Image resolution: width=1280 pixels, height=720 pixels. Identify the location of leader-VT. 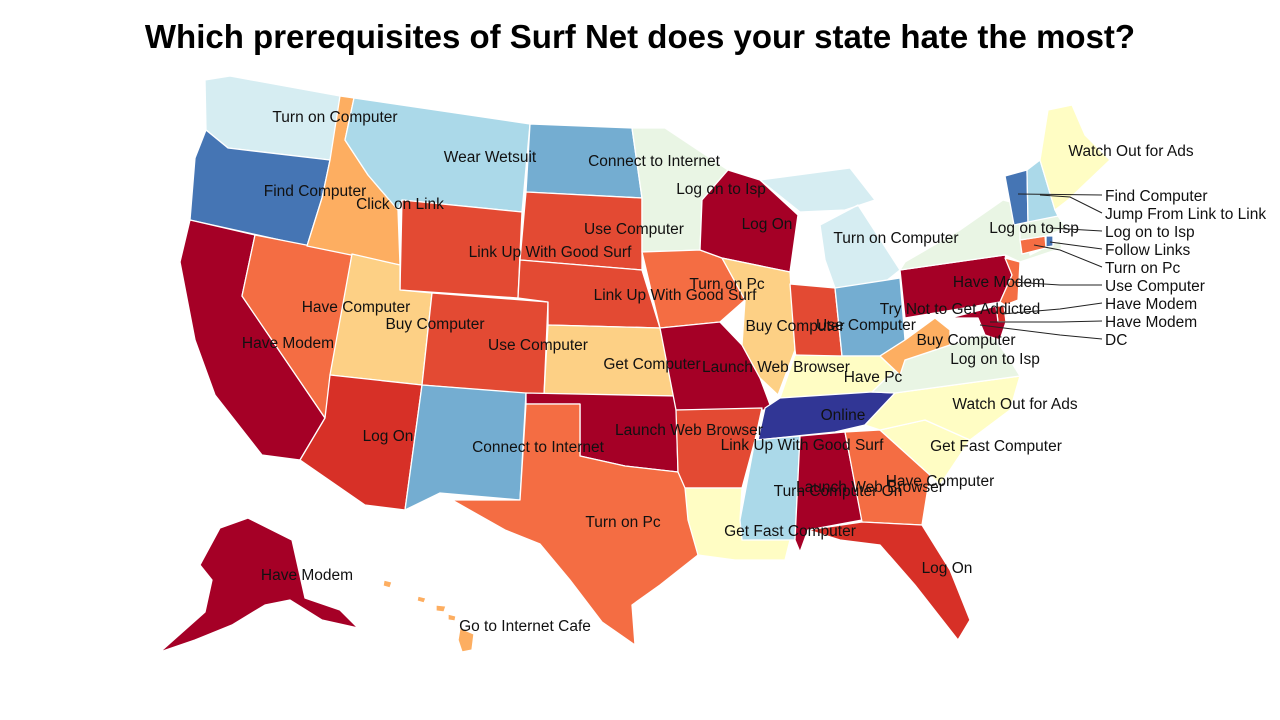
(1060, 194).